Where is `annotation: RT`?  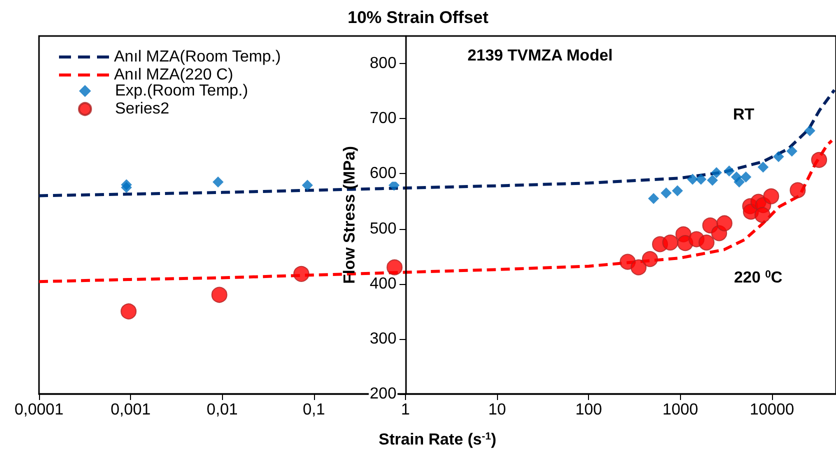
annotation: RT is located at coordinates (744, 115).